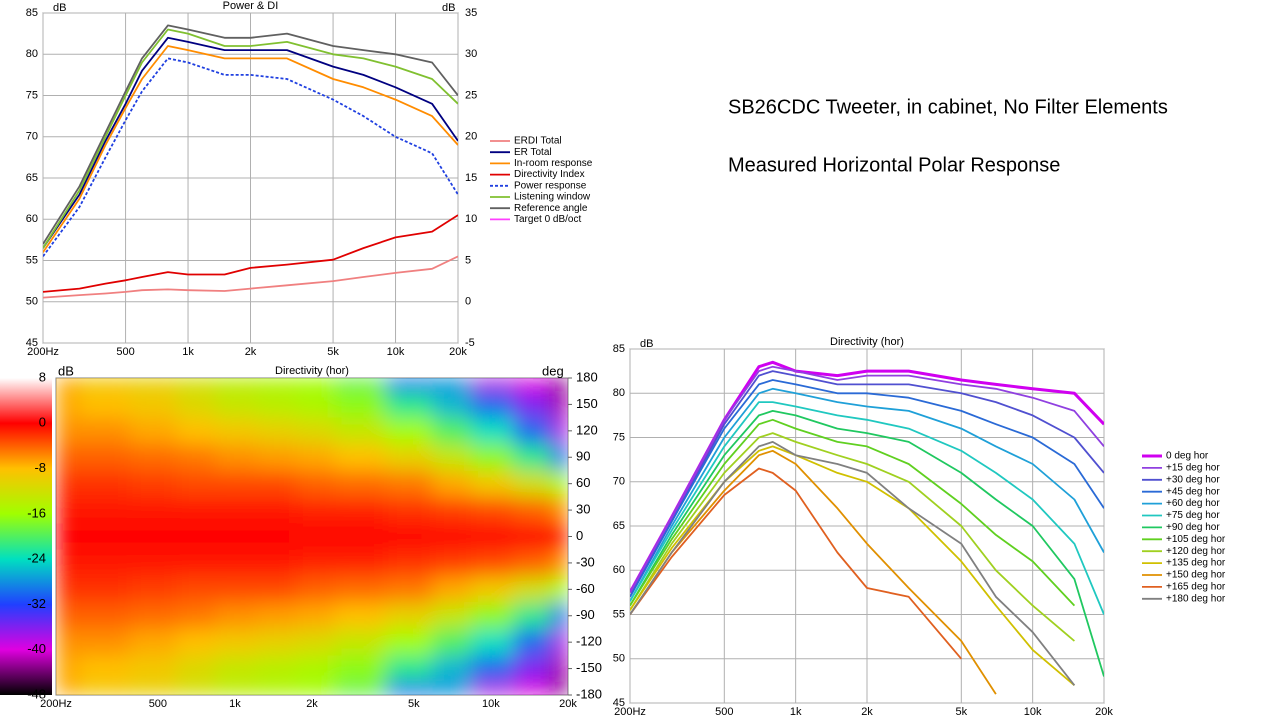 Image resolution: width=1280 pixels, height=720 pixels. What do you see at coordinates (585, 561) in the screenshot?
I see `y-tick-label: -30` at bounding box center [585, 561].